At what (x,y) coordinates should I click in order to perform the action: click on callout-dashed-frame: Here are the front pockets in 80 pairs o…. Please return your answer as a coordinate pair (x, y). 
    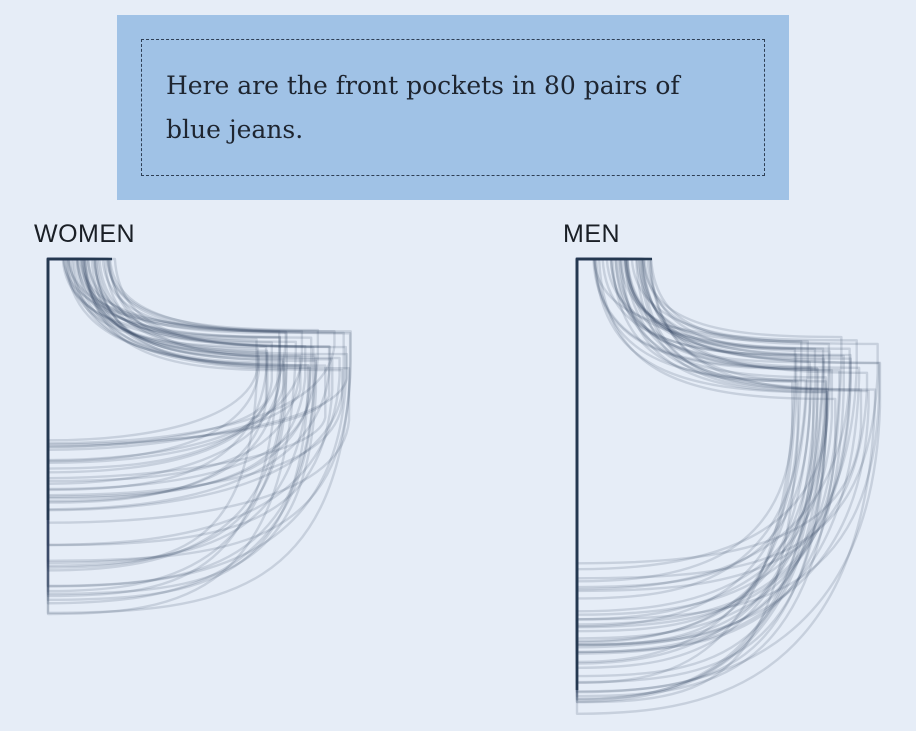
    Looking at the image, I should click on (453, 107).